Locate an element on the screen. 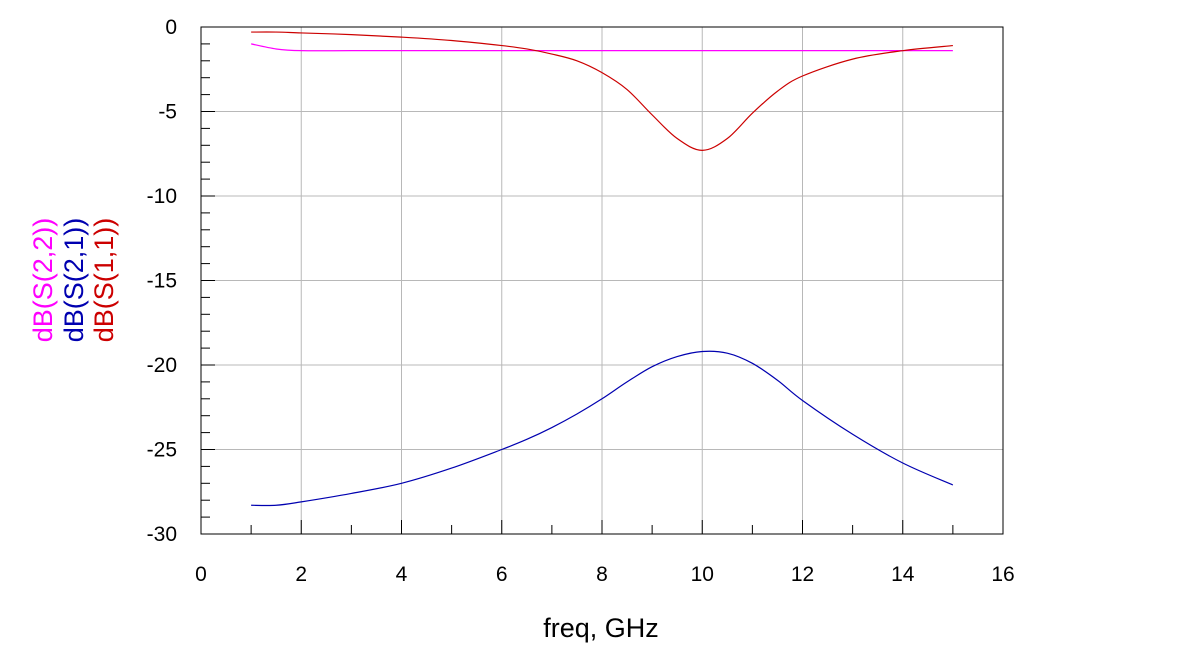  series-label-db-s-2-2: dB(S(2,2)) is located at coordinates (43, 280).